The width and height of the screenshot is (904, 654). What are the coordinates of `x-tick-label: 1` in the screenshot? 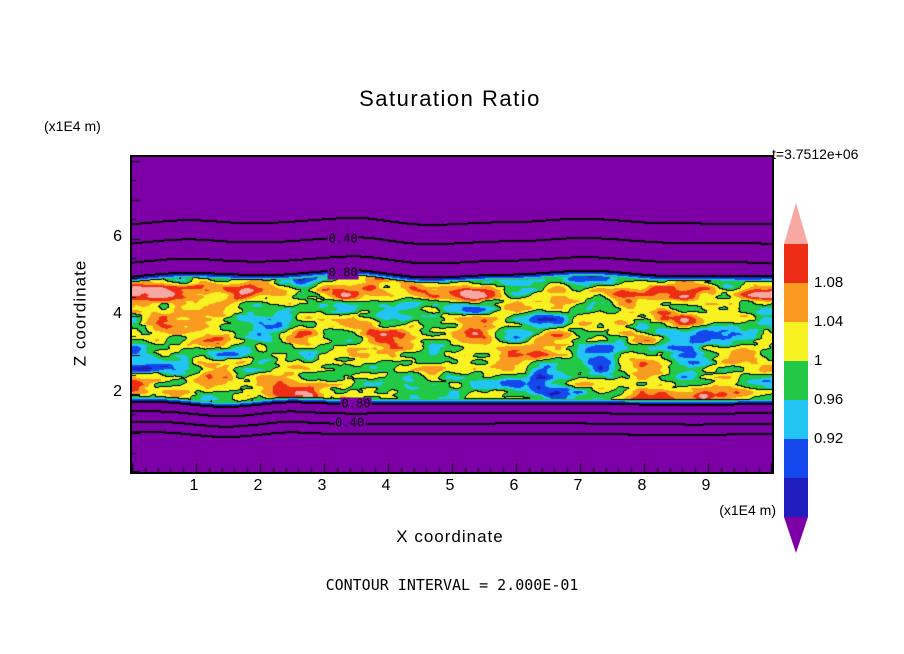 It's located at (194, 485).